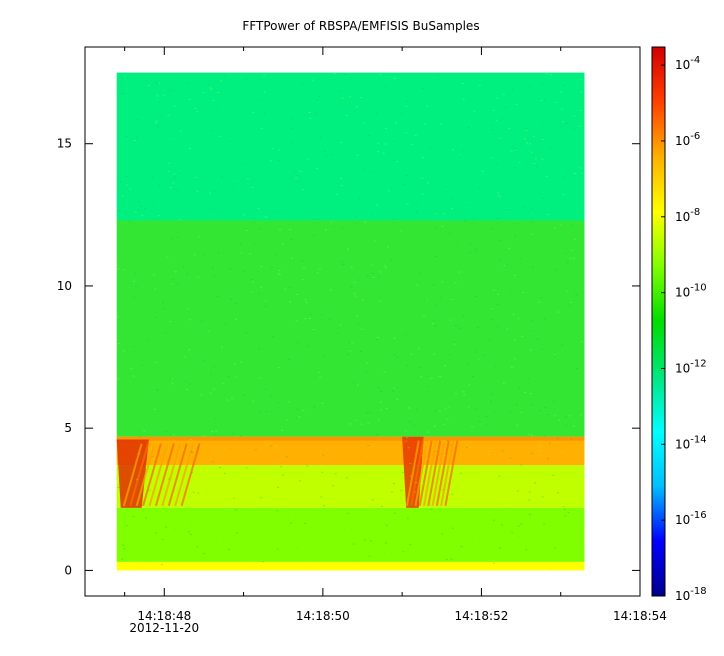 This screenshot has height=656, width=724. Describe the element at coordinates (164, 628) in the screenshot. I see `x-tick-date-label: 2012-11-20` at that location.